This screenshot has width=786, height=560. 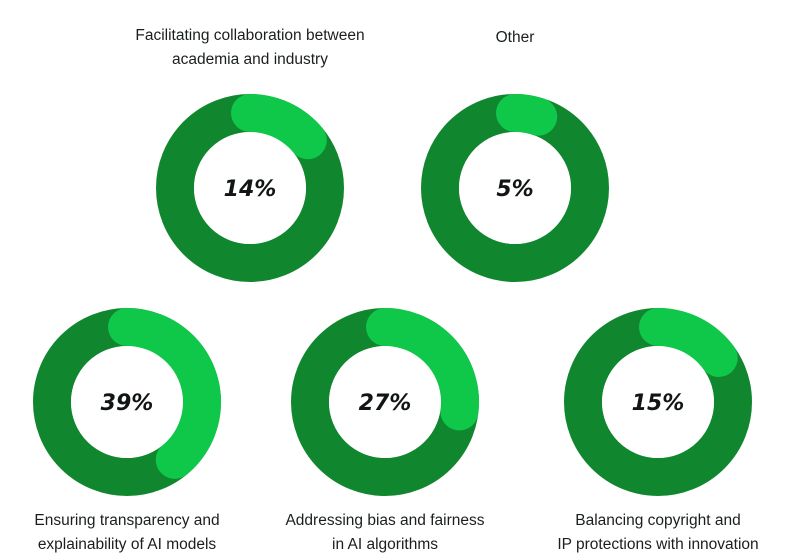 I want to click on donut-2: 5% Other, so click(x=515, y=155).